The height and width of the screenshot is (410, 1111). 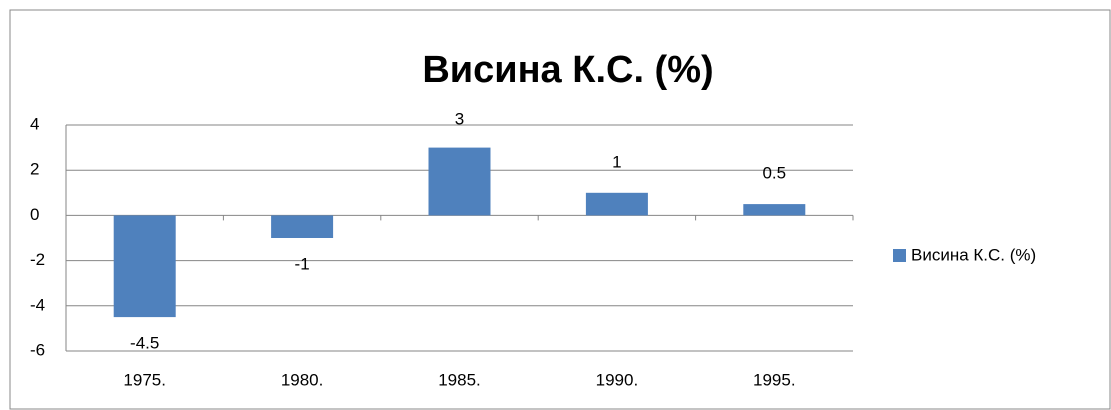 I want to click on x-tick-label: 1995., so click(x=774, y=379).